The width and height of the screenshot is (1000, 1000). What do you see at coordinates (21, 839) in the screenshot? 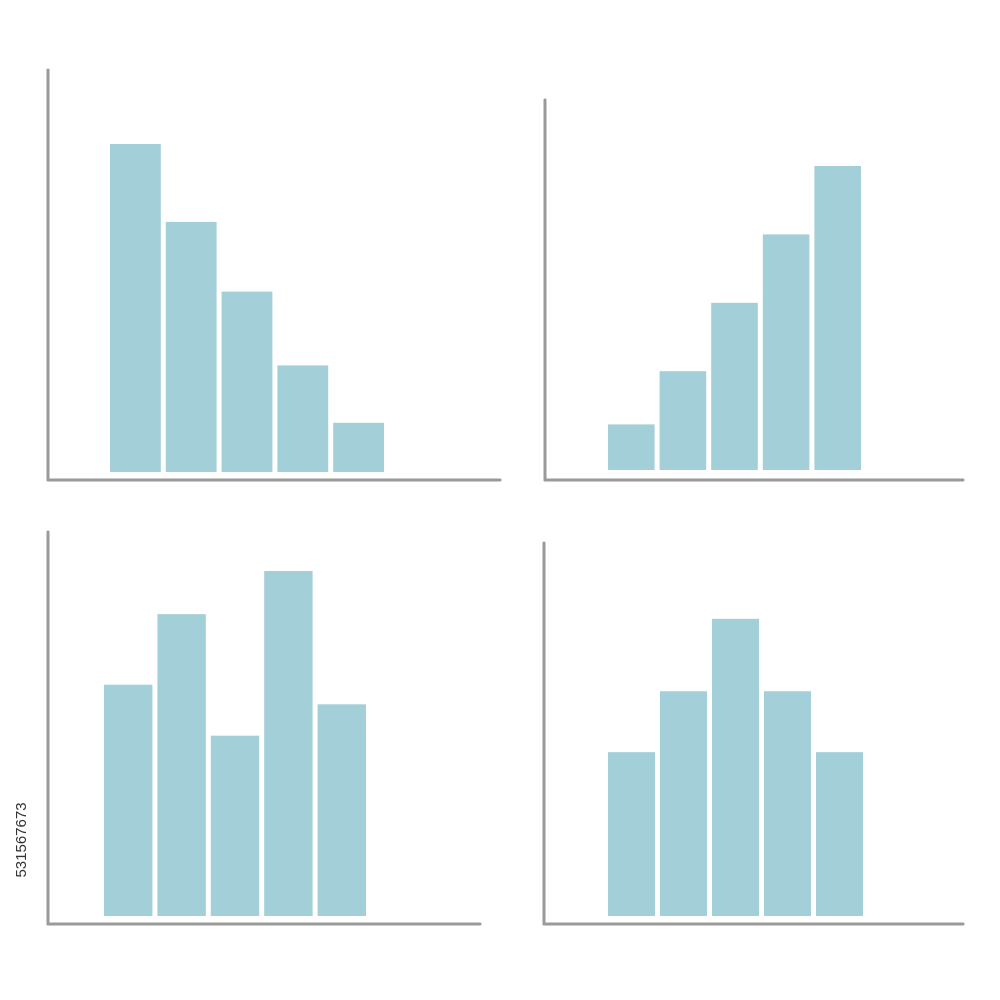
I see `stock-id: 531567673` at bounding box center [21, 839].